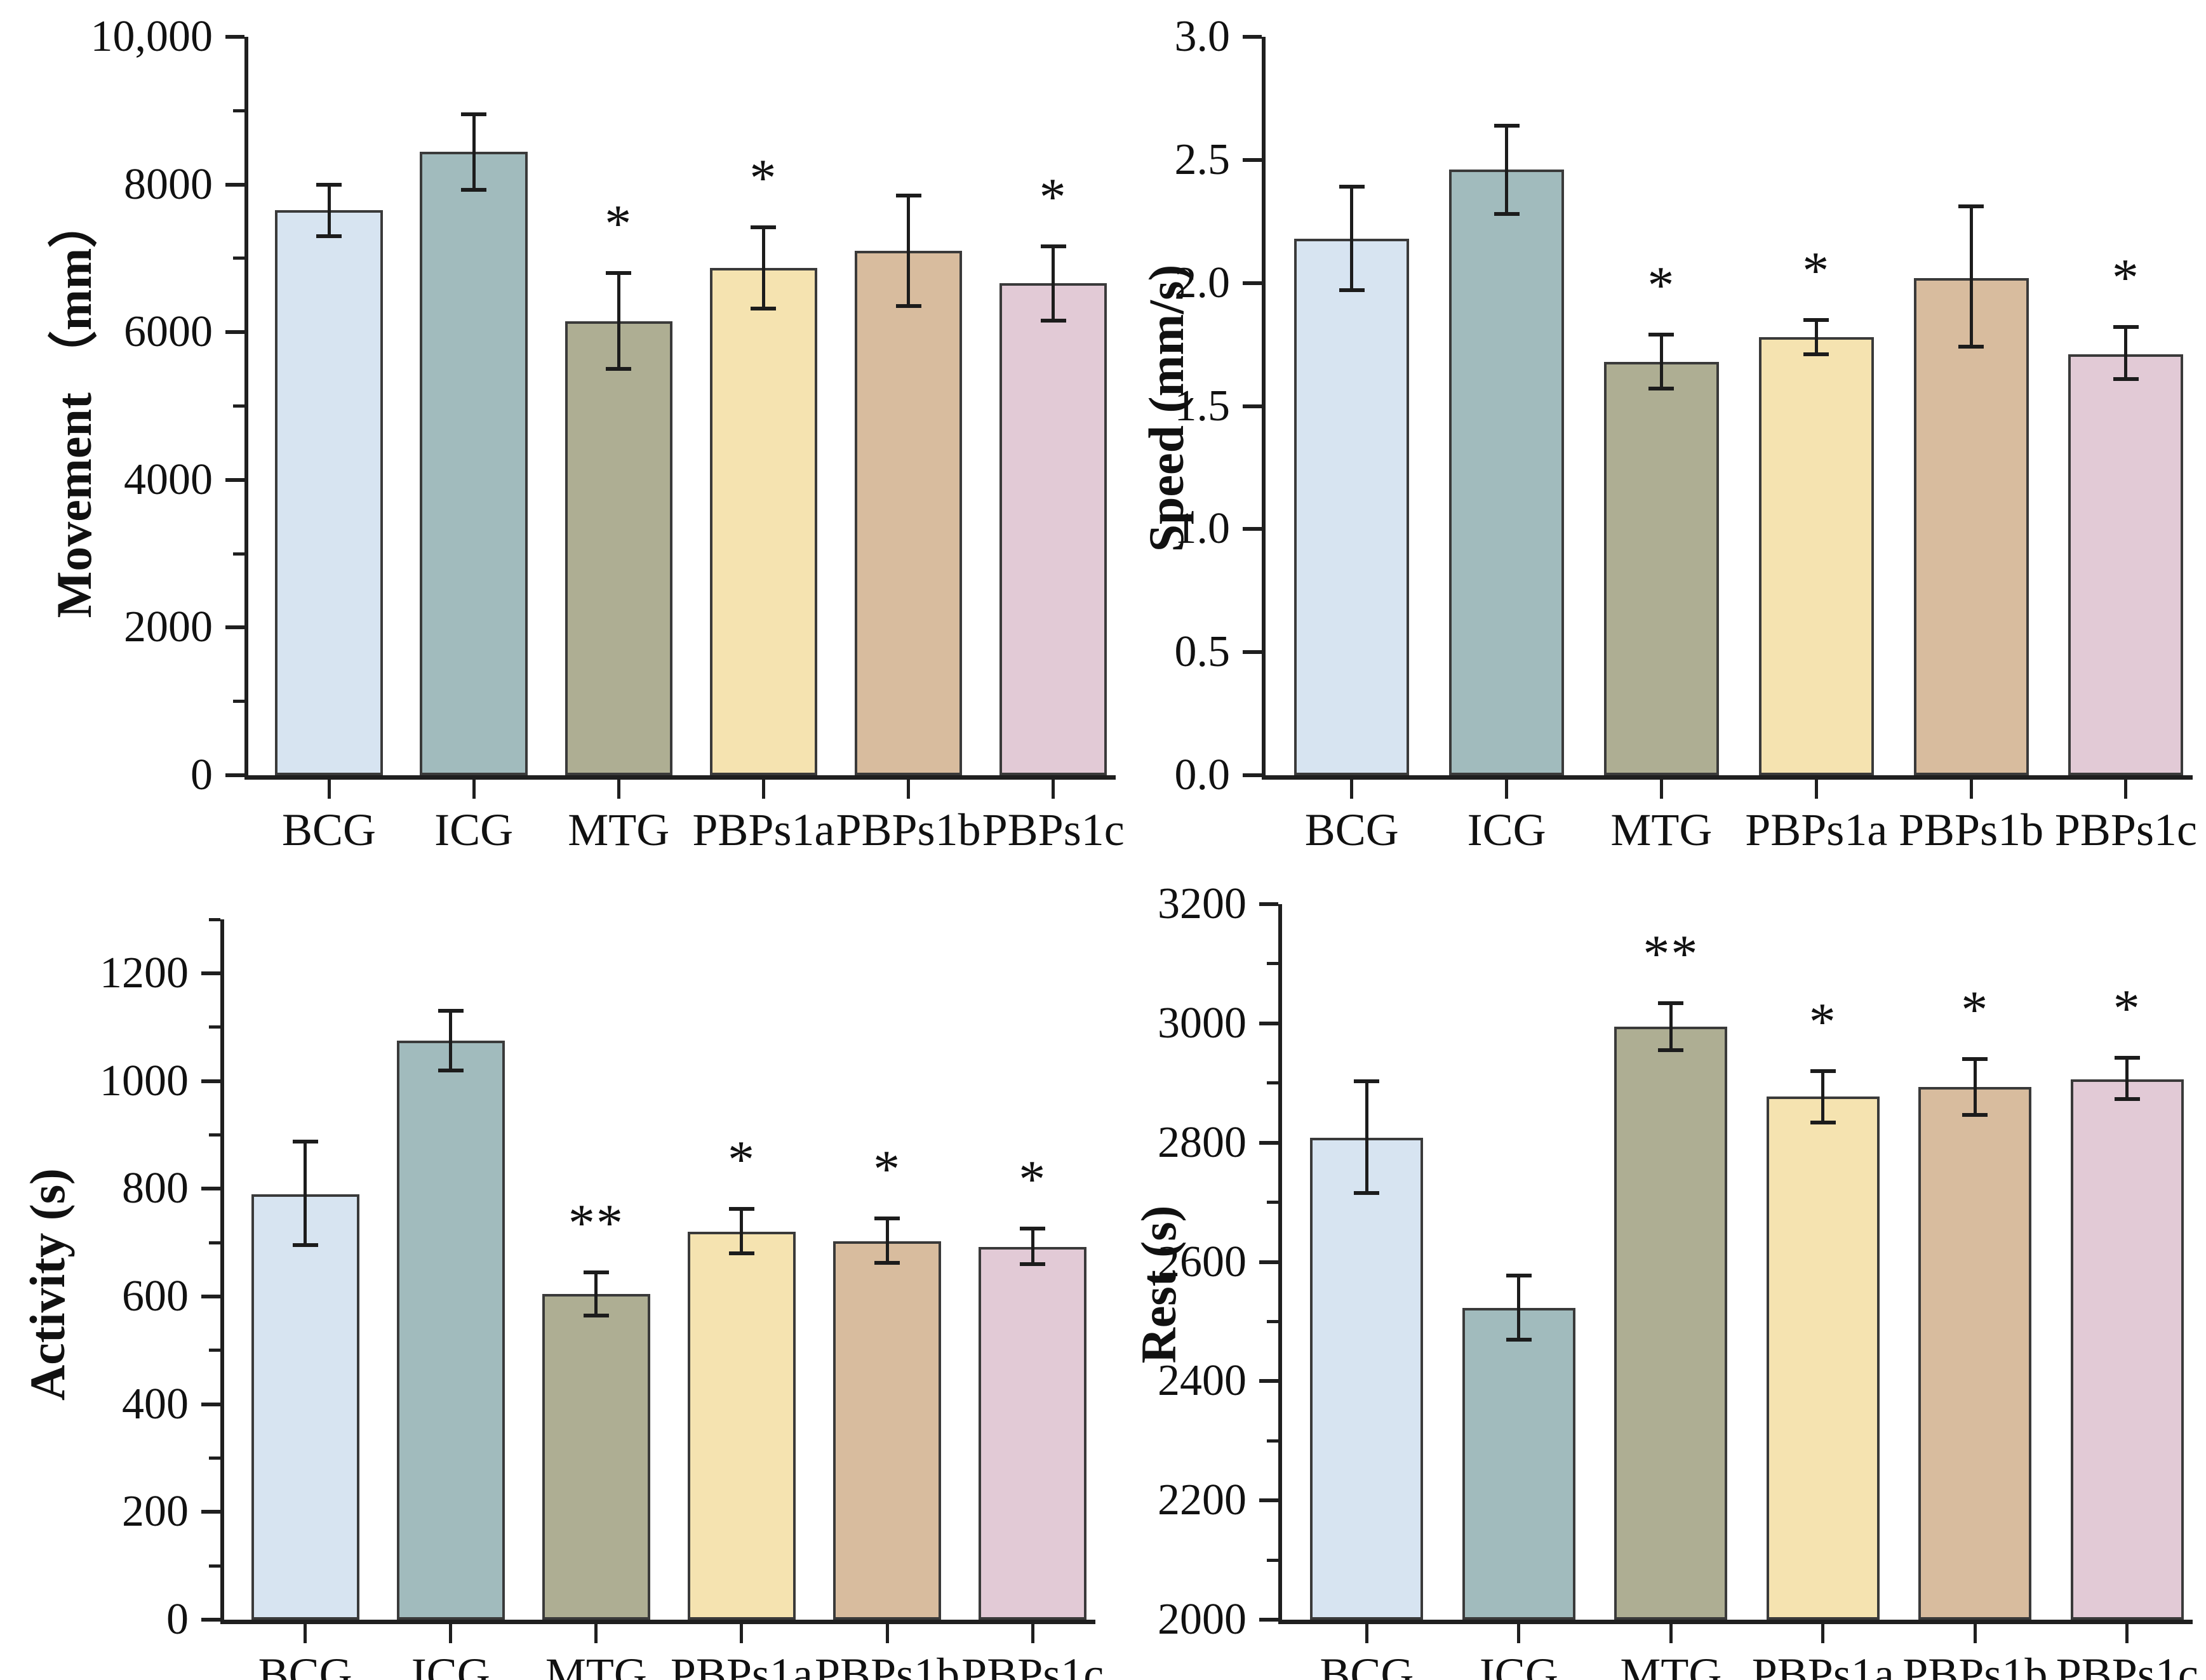 The height and width of the screenshot is (1680, 2206). What do you see at coordinates (151, 36) in the screenshot?
I see `y-axis-tick-label: 10,000` at bounding box center [151, 36].